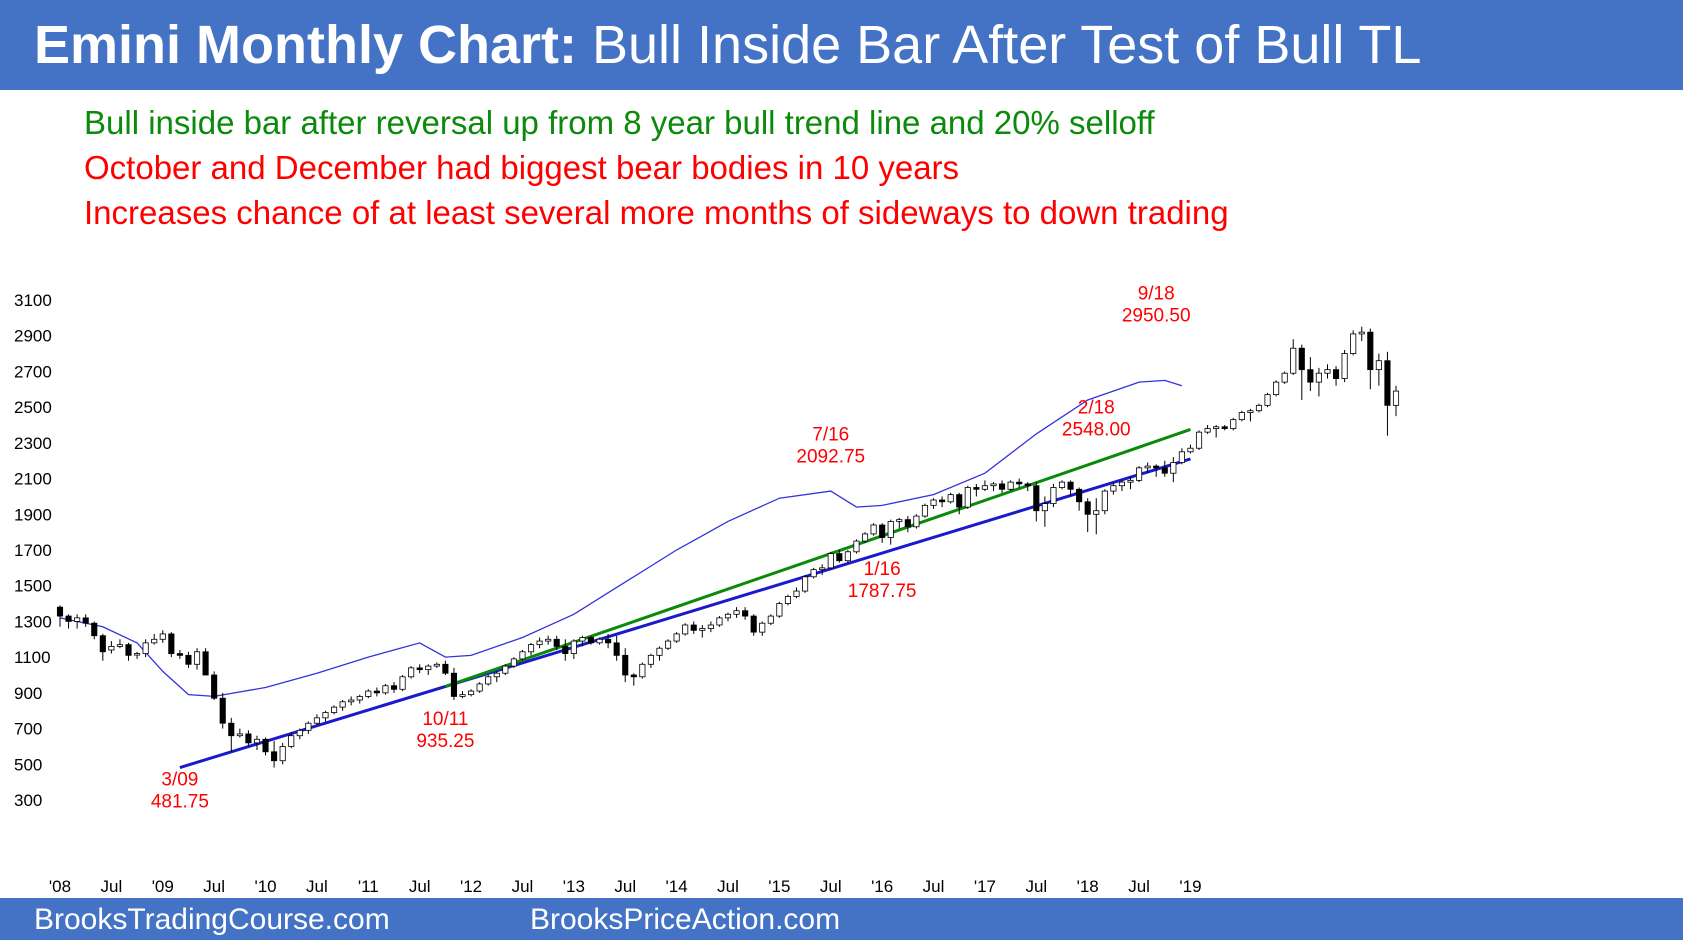  Describe the element at coordinates (445, 741) in the screenshot. I see `annotation-label: 935.25` at that location.